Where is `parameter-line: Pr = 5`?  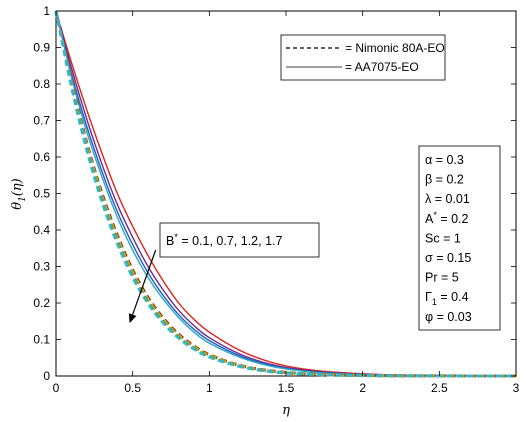 parameter-line: Pr = 5 is located at coordinates (442, 278).